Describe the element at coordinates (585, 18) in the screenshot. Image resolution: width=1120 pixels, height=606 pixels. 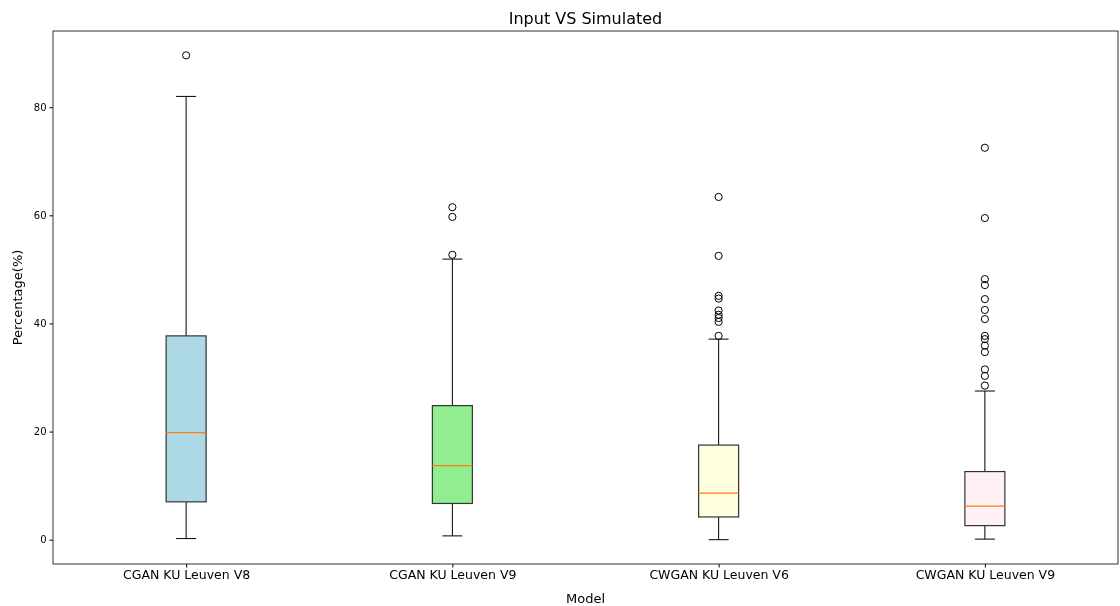
I see `chart-title: Input VS Simulated` at that location.